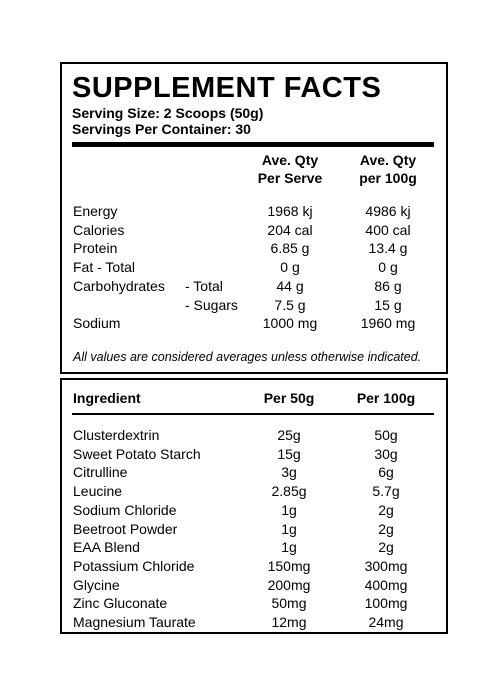  Describe the element at coordinates (204, 285) in the screenshot. I see `nutrient-sublabel: - Total` at that location.